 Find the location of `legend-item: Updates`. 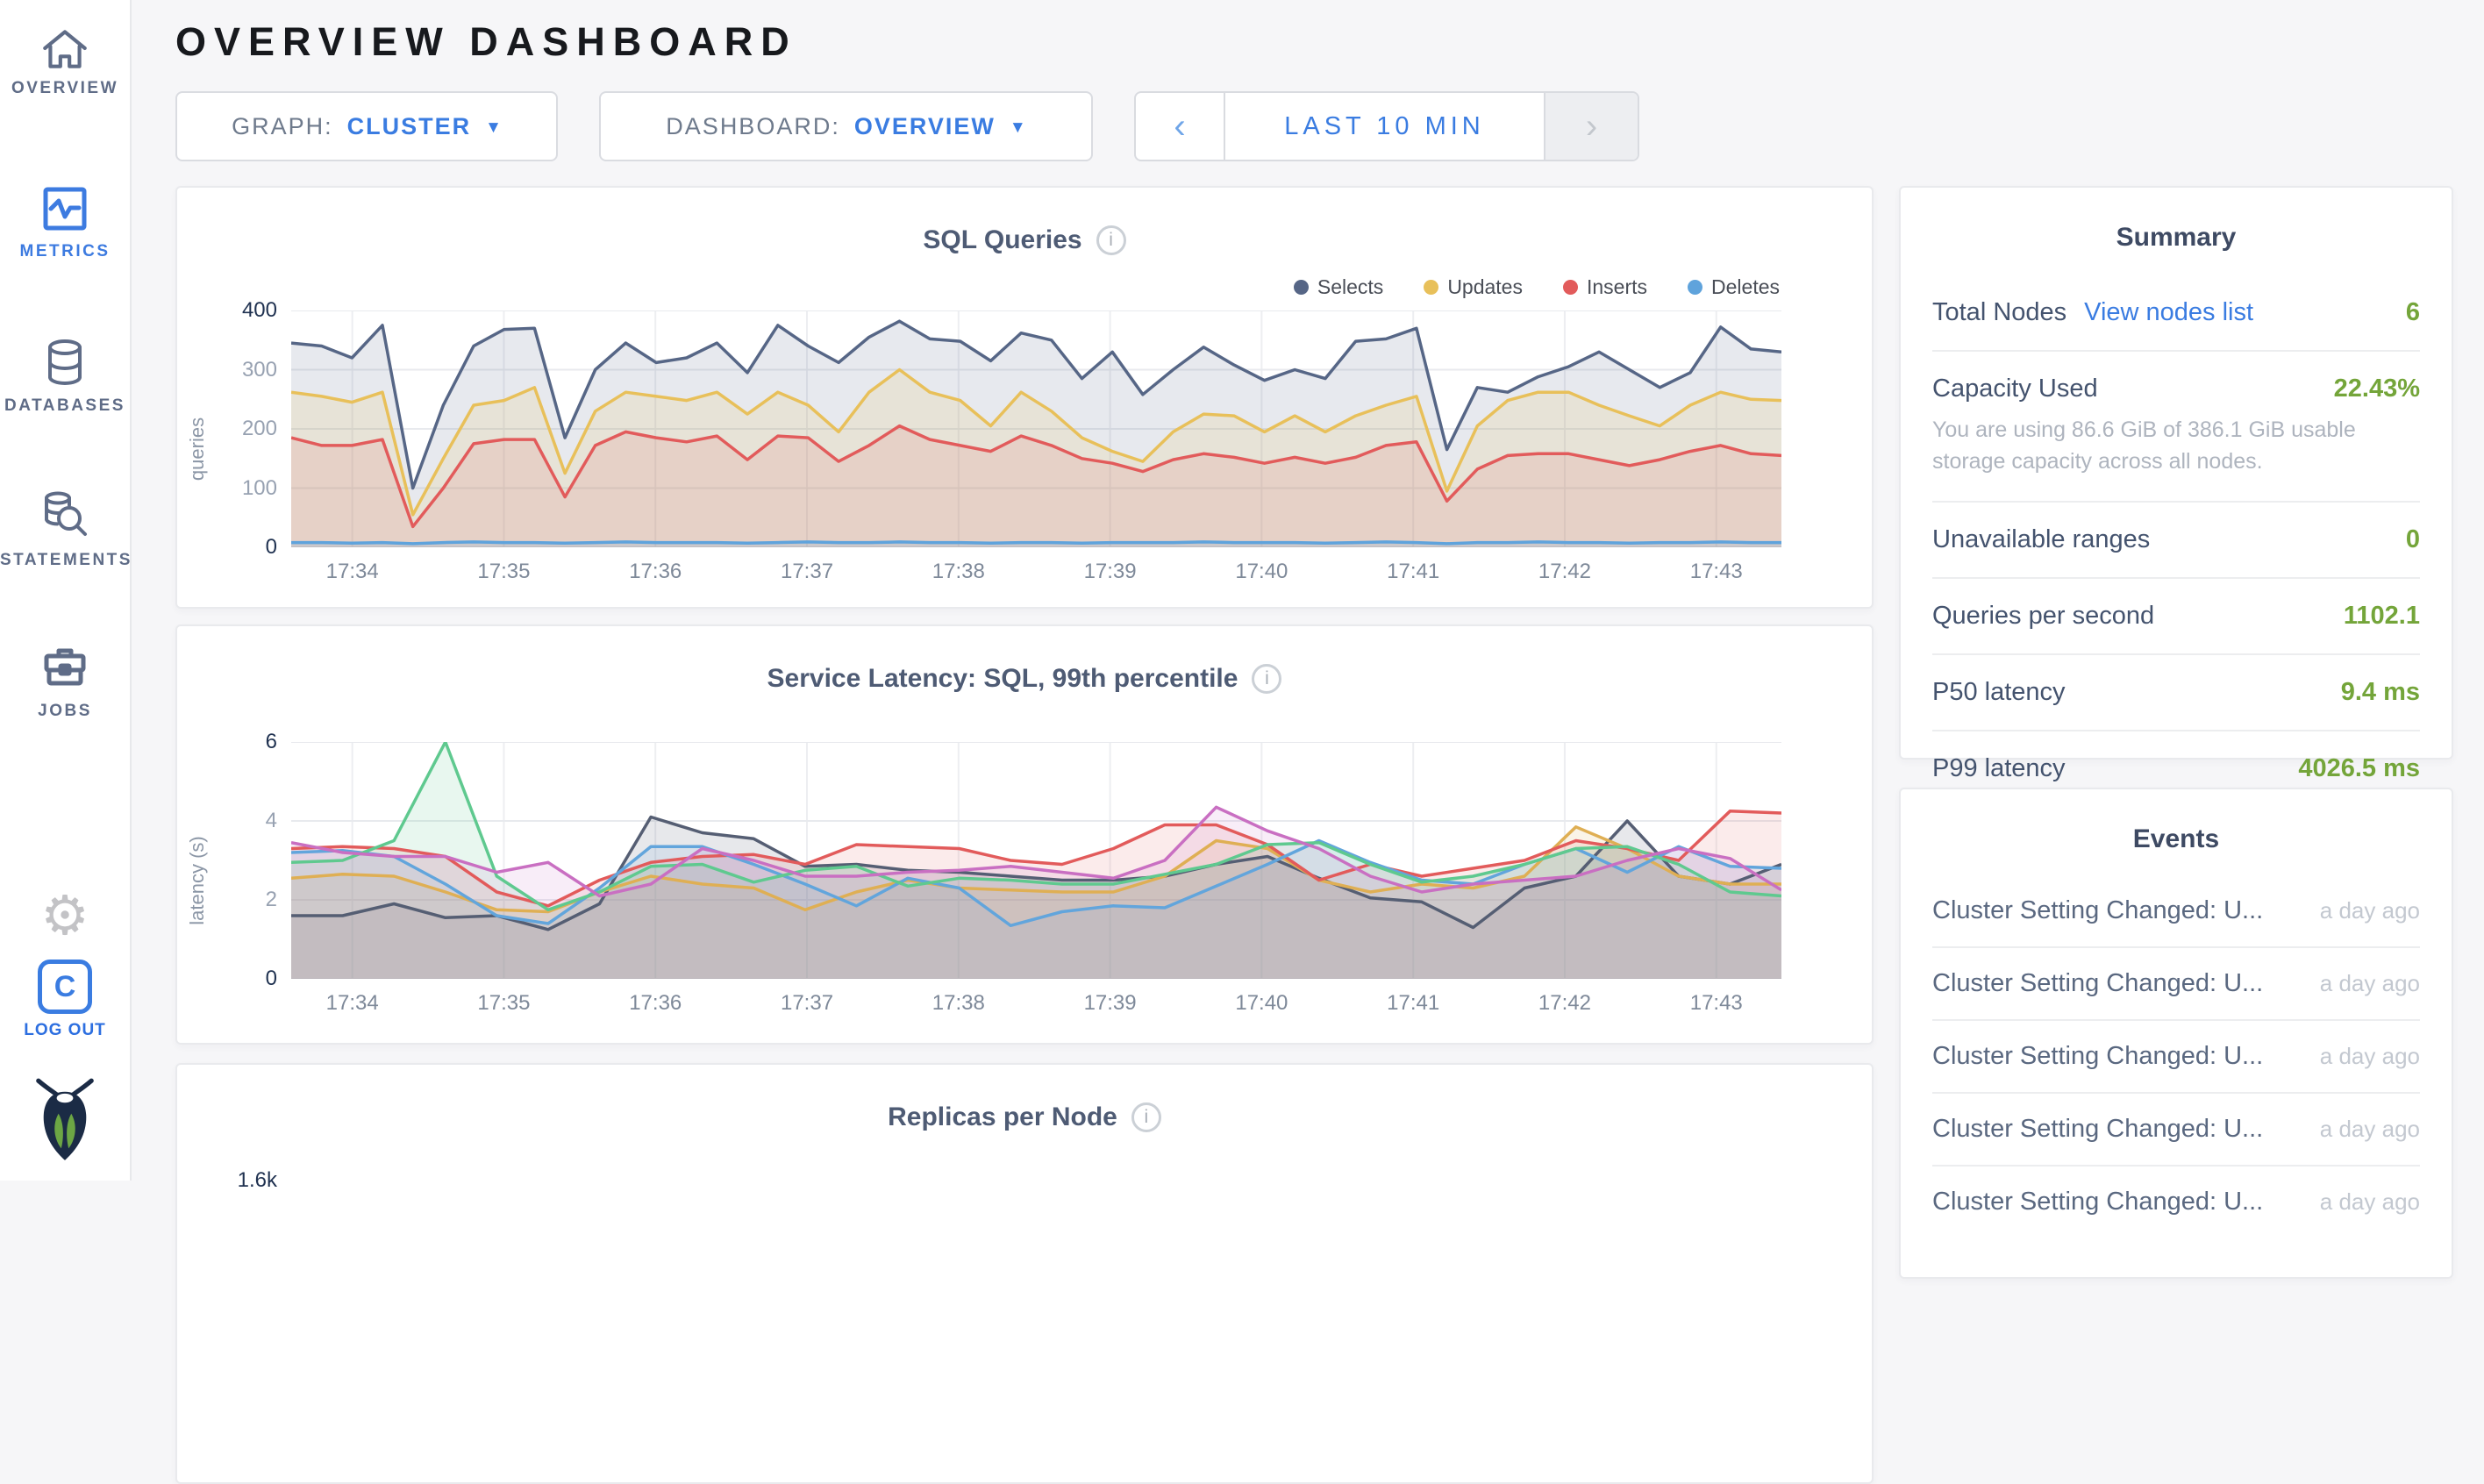

legend-item: Updates is located at coordinates (1473, 287).